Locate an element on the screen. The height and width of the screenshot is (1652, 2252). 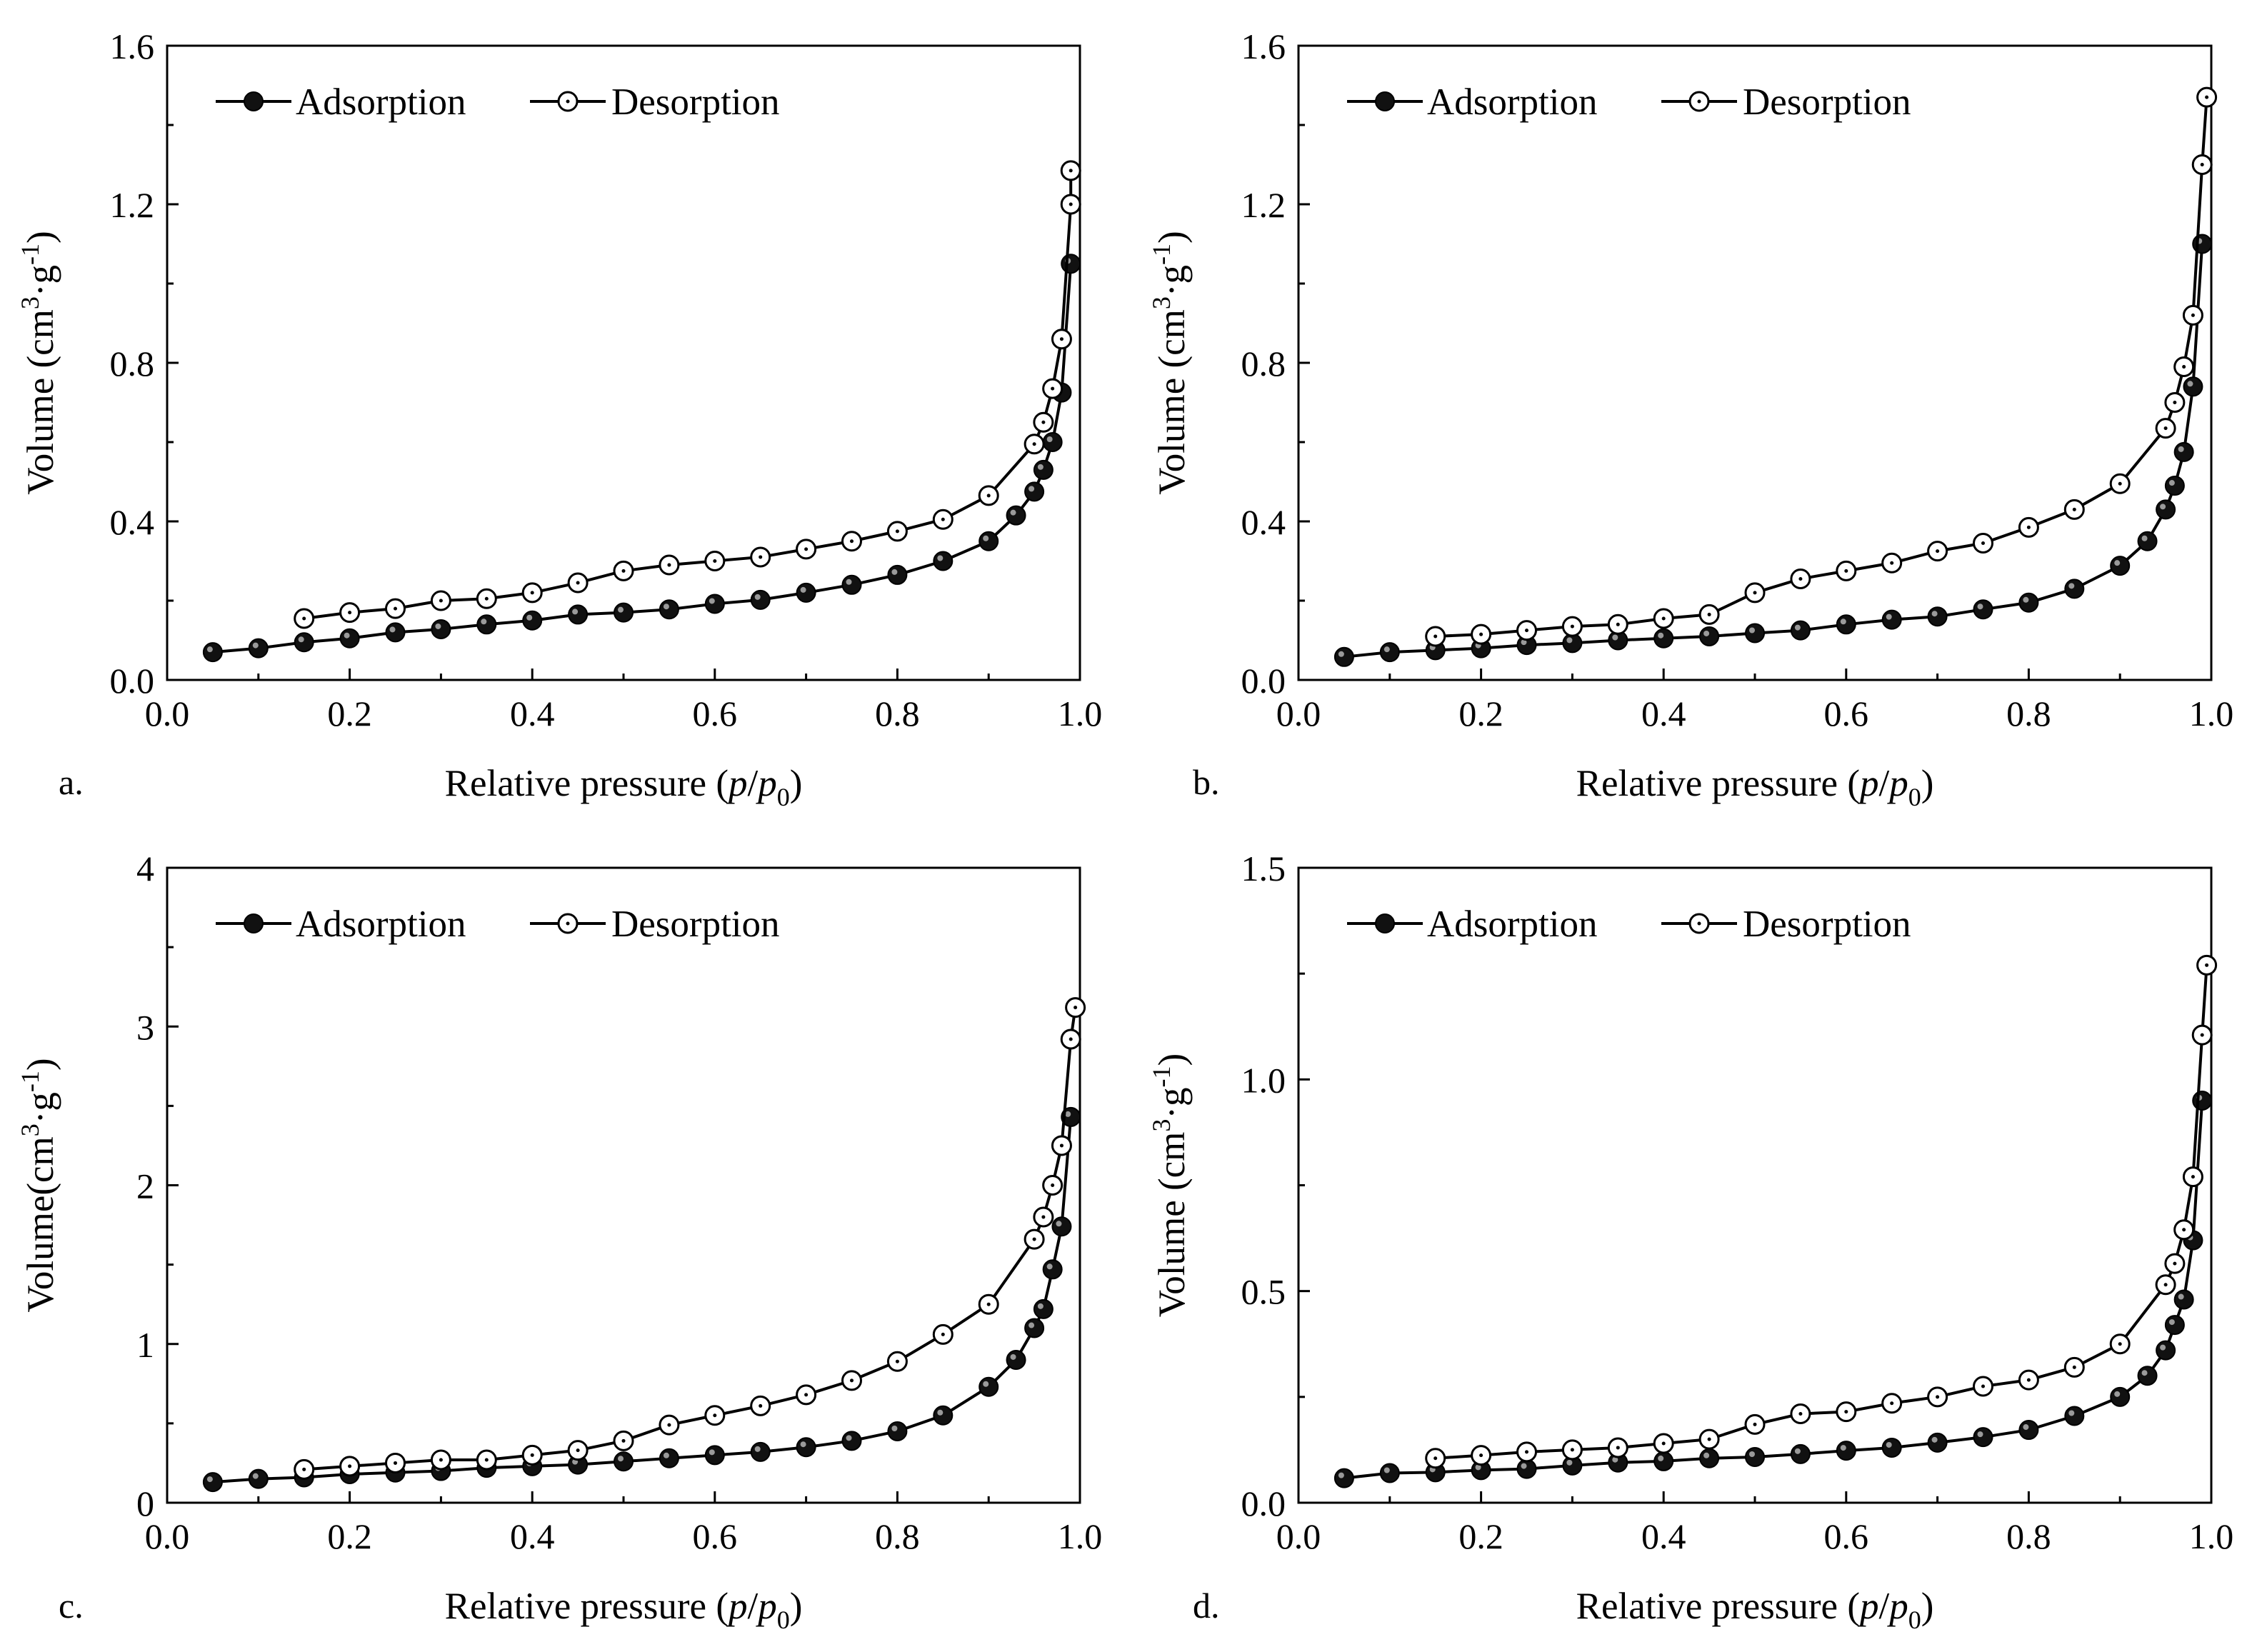
panel-label: a. is located at coordinates (72, 782).